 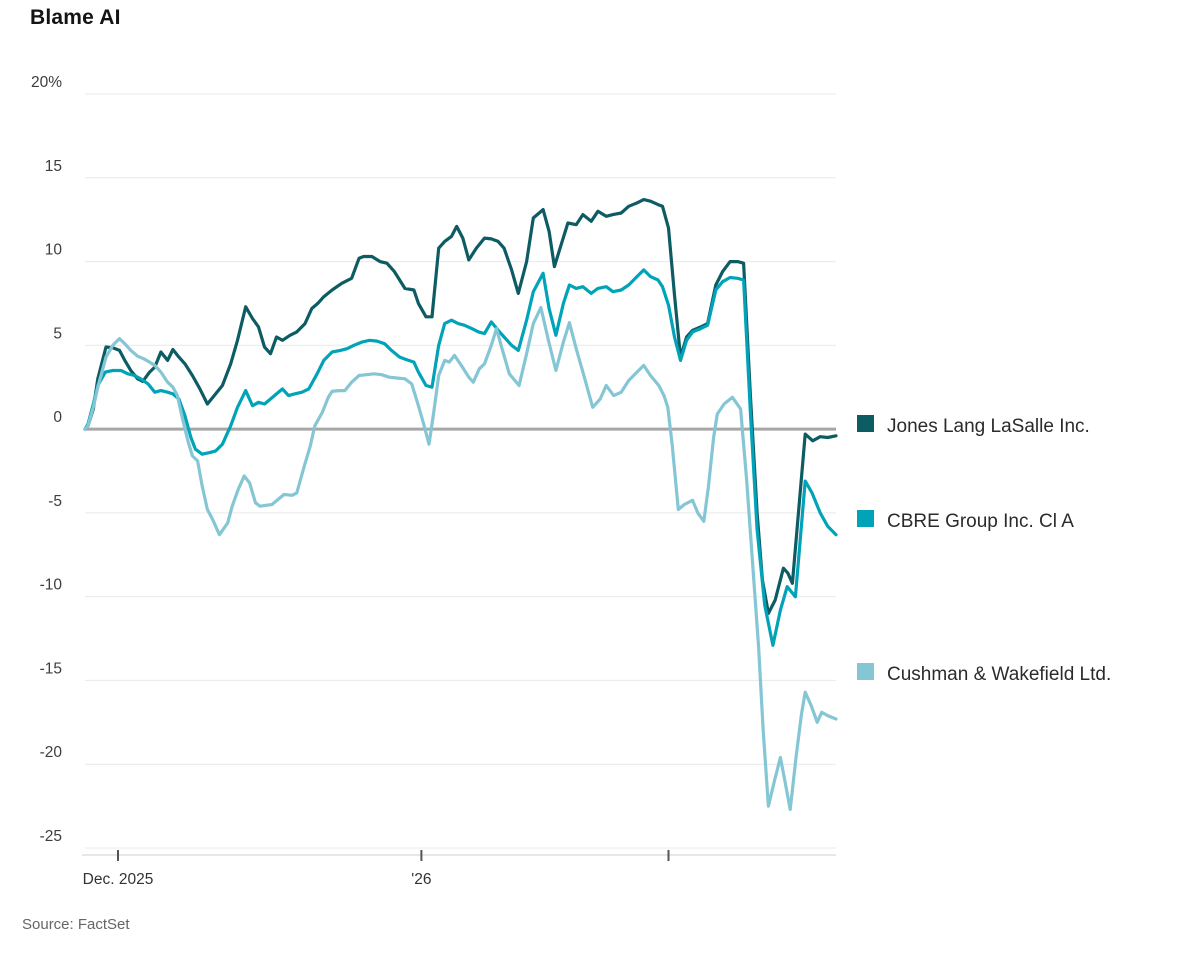 I want to click on legend-swatch-cushman, so click(x=865, y=671).